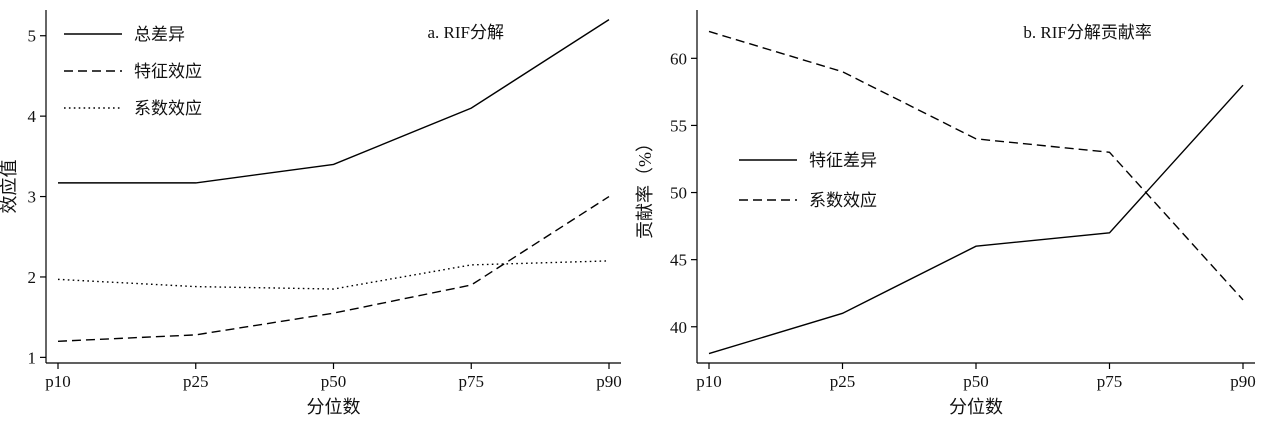 The width and height of the screenshot is (1267, 429). What do you see at coordinates (32, 36) in the screenshot?
I see `y-tick-label: 5` at bounding box center [32, 36].